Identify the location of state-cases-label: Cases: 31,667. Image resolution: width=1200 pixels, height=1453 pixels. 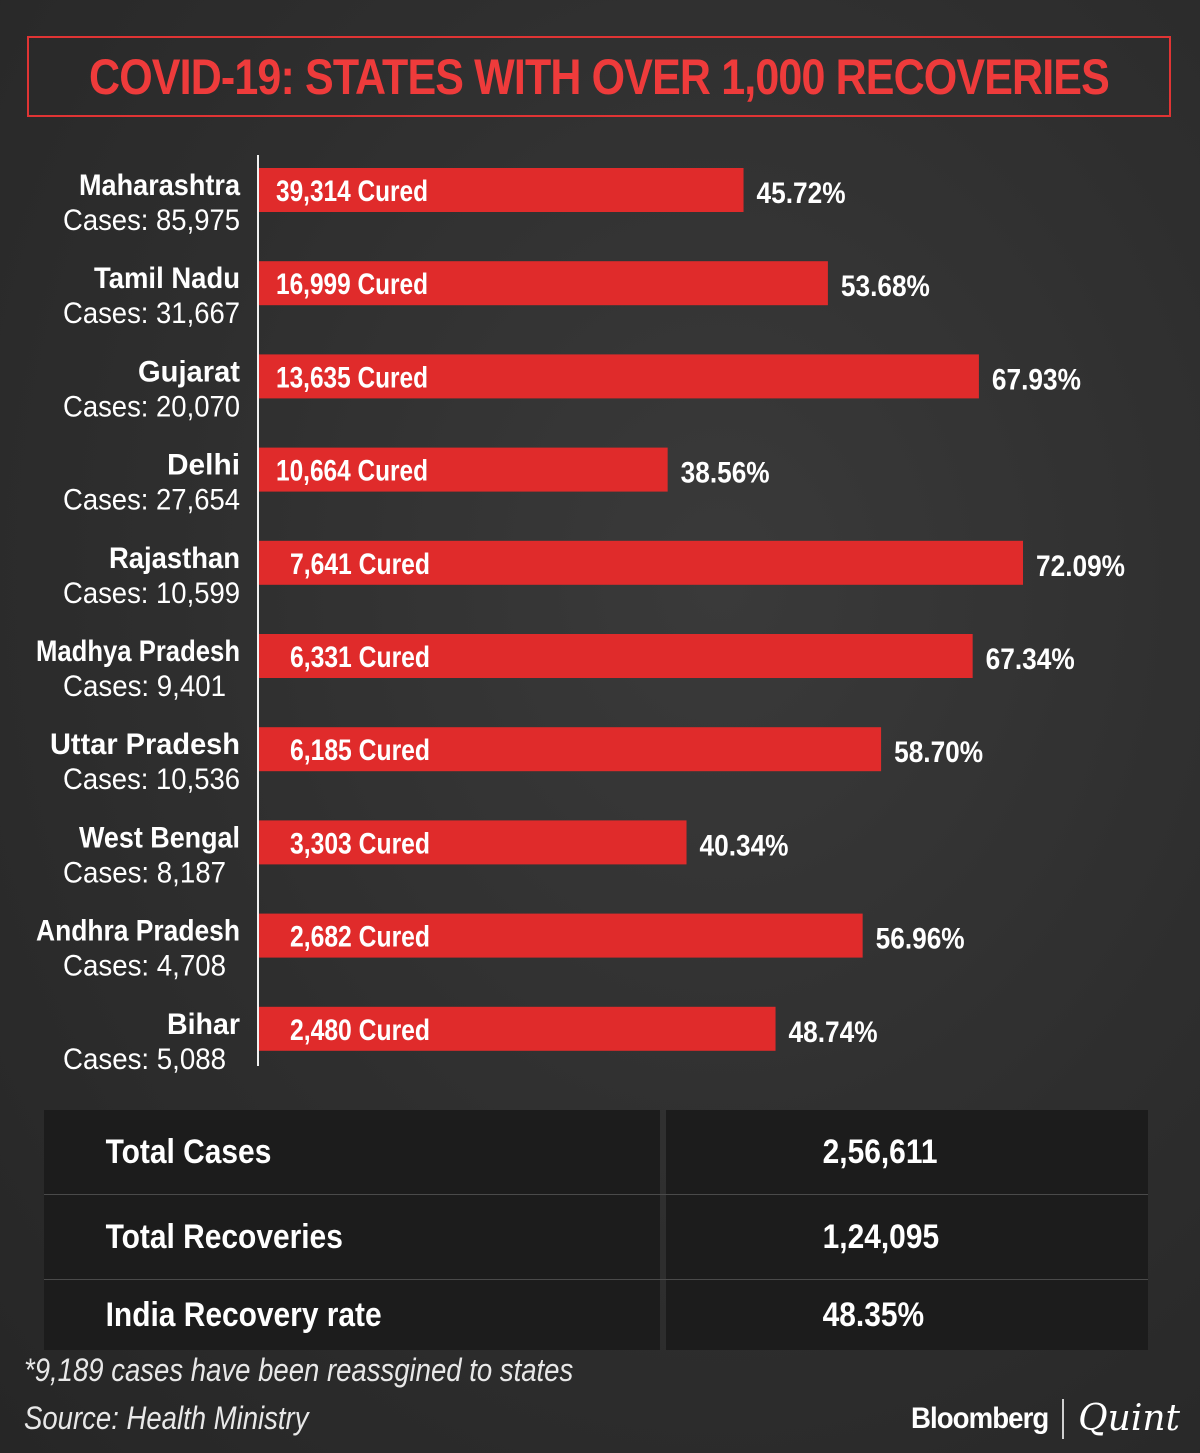
(151, 313).